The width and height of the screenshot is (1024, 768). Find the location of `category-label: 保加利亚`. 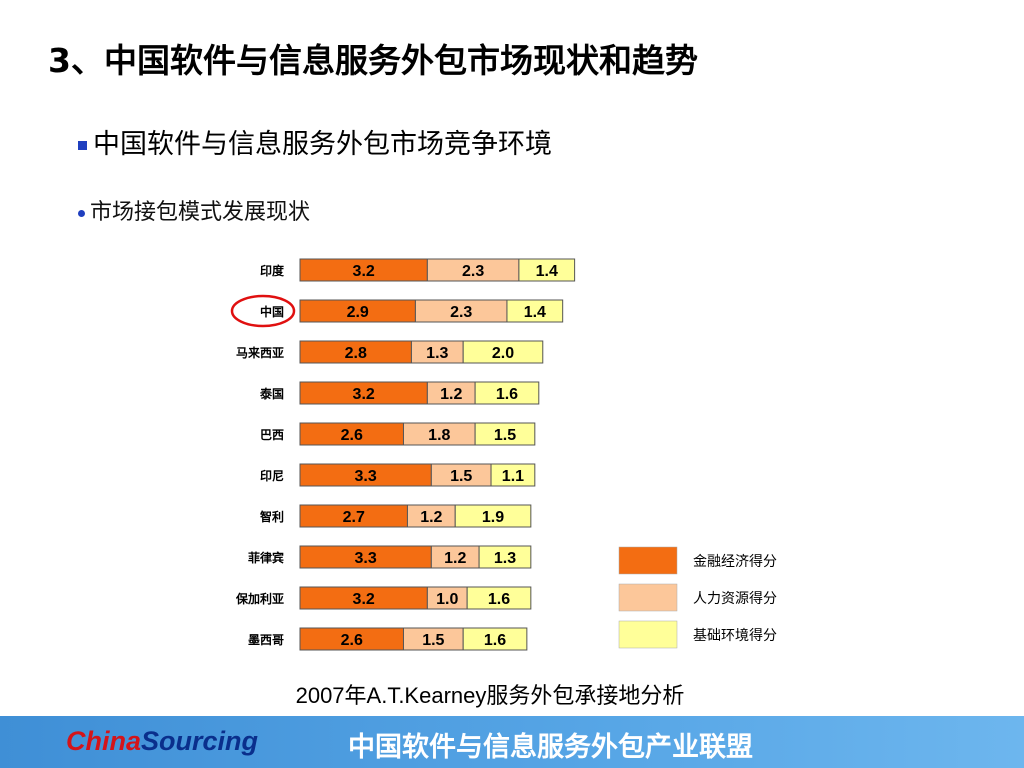

category-label: 保加利亚 is located at coordinates (259, 598).